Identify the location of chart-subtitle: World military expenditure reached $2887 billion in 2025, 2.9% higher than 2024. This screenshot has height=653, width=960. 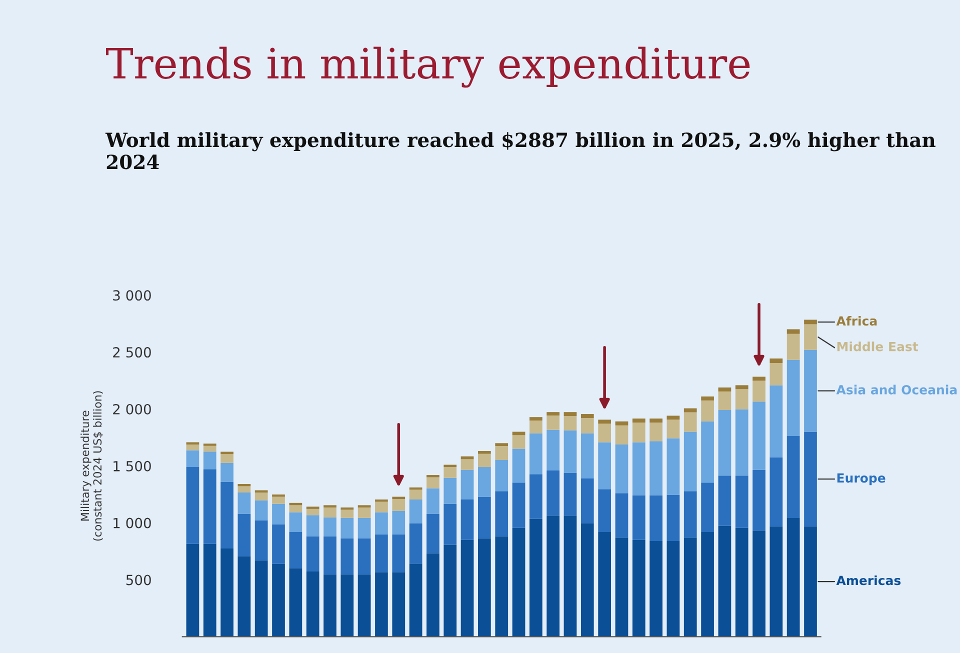
(520, 151).